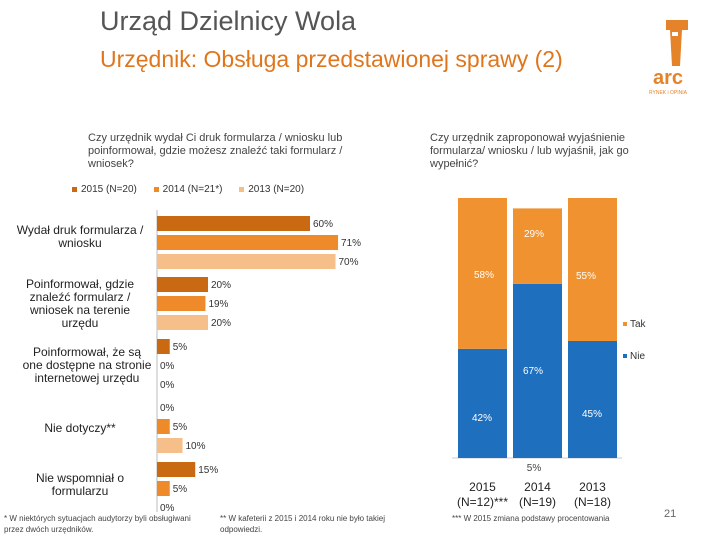  What do you see at coordinates (80, 236) in the screenshot?
I see `category-label-1: Wydał druk formularza / wniosku` at bounding box center [80, 236].